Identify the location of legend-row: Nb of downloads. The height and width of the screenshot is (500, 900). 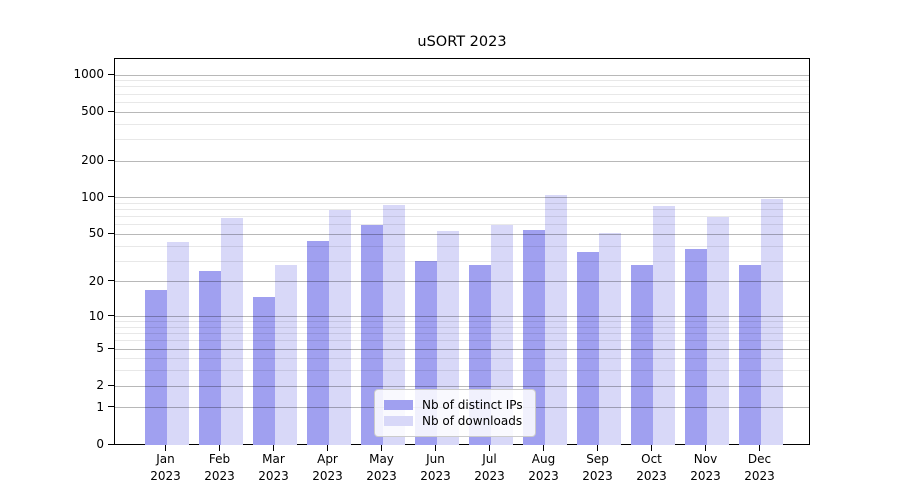
(453, 421).